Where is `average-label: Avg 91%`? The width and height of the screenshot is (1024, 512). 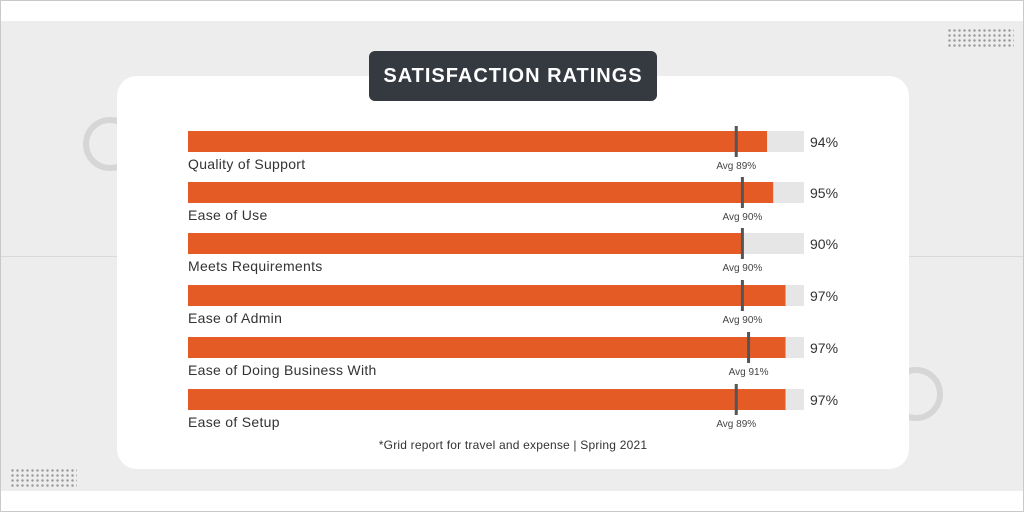 average-label: Avg 91% is located at coordinates (749, 372).